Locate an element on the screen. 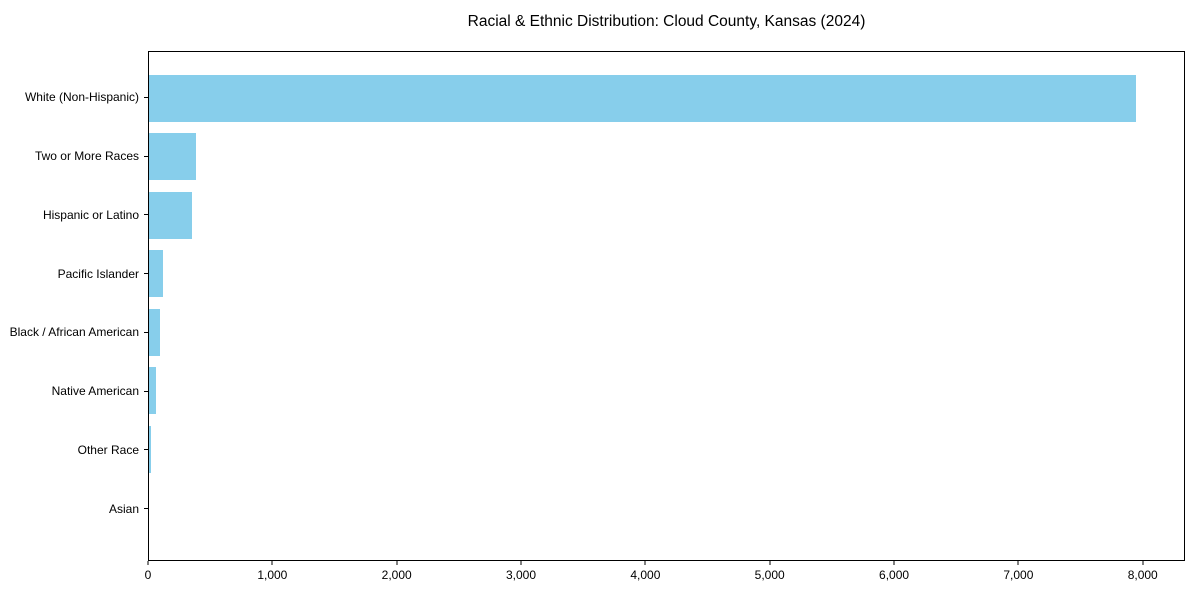  y-tick-label-native-american: Native American is located at coordinates (95, 391).